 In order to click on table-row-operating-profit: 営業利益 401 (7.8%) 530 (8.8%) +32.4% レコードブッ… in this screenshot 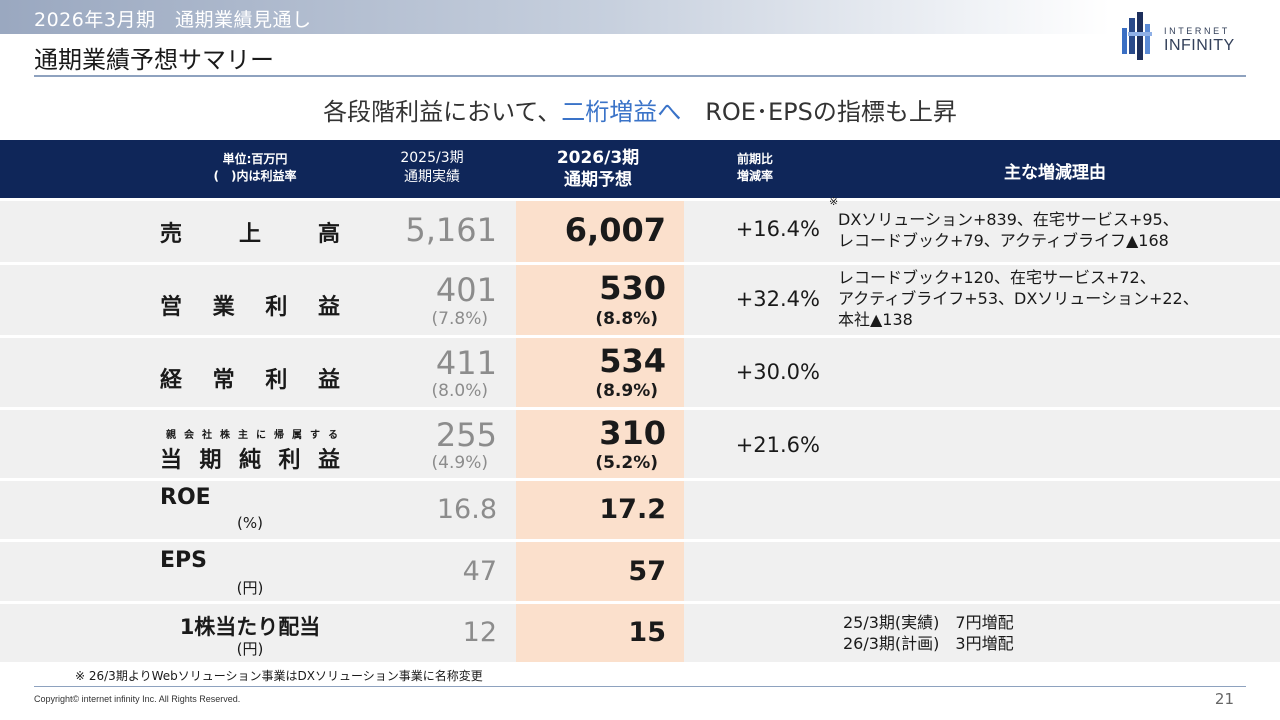, I will do `click(640, 300)`.